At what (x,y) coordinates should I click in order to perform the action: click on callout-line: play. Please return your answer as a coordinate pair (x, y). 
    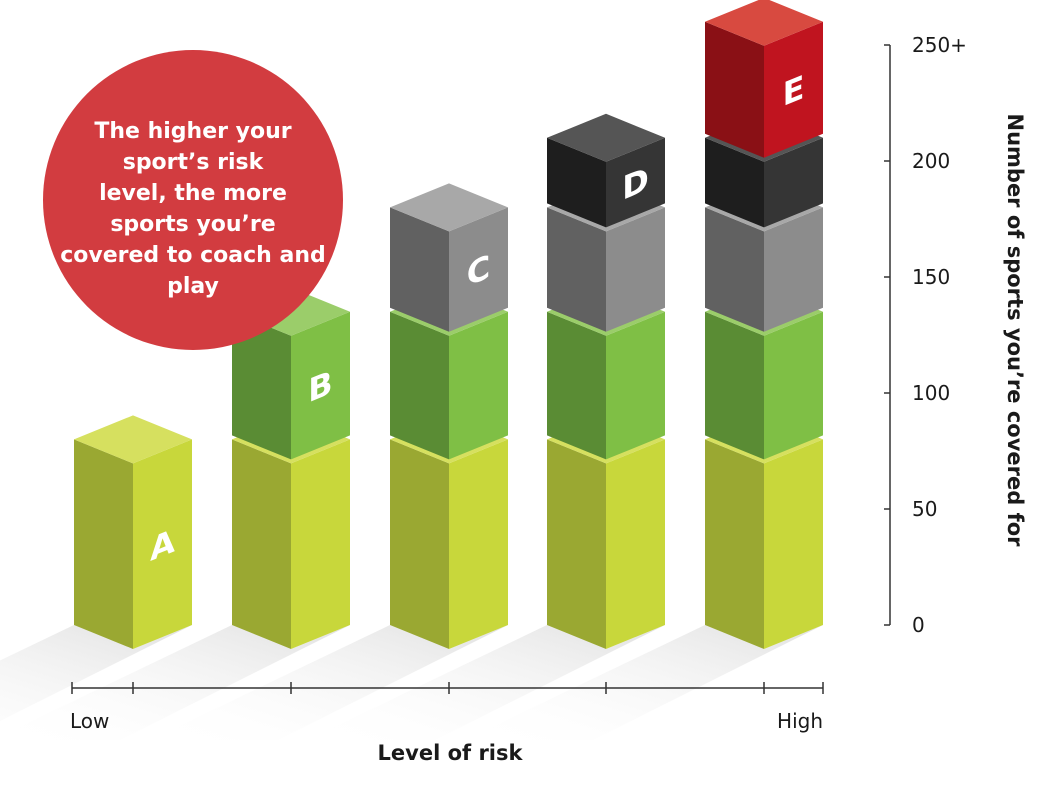
    Looking at the image, I should click on (193, 286).